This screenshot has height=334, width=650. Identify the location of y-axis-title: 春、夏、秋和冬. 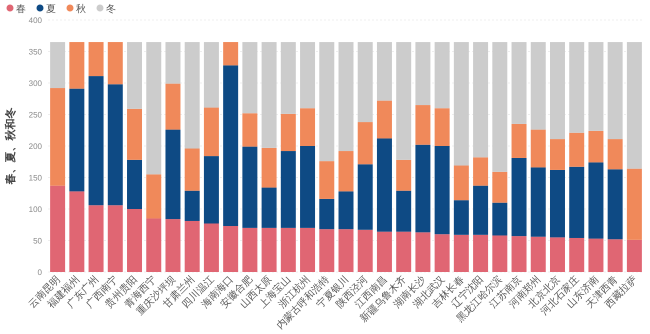
(10, 147).